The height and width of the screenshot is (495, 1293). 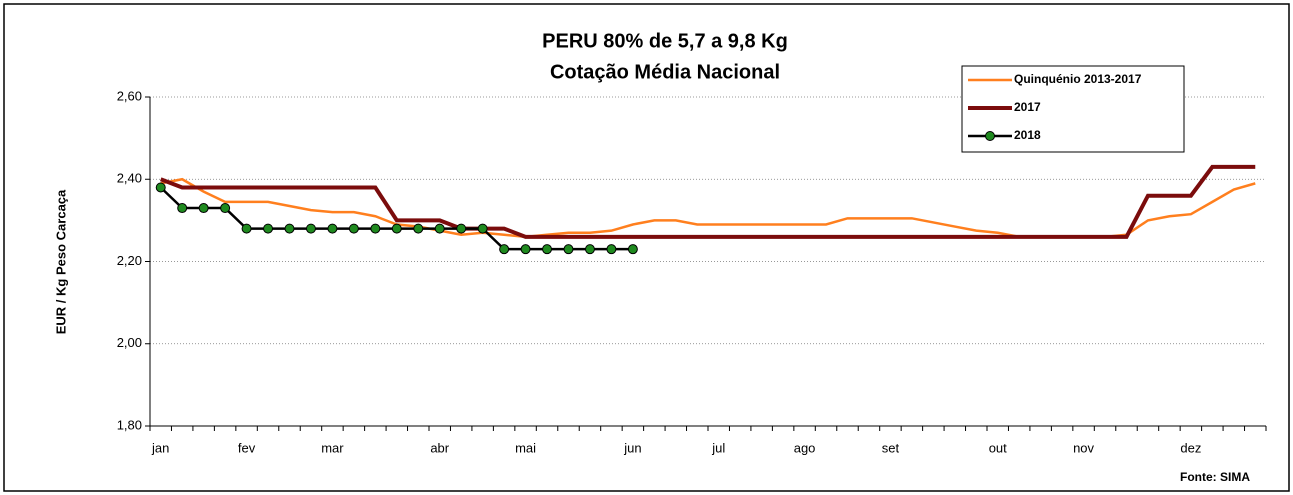 I want to click on x-tick-label: jul, so click(x=718, y=447).